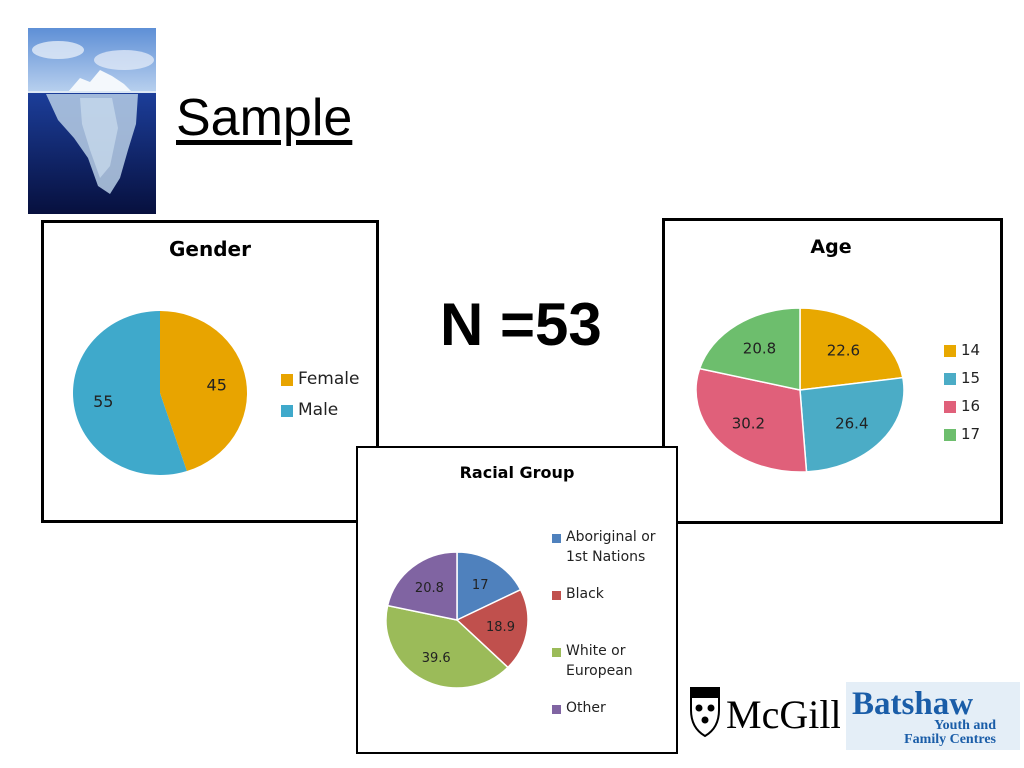 This screenshot has height=768, width=1024. What do you see at coordinates (912, 704) in the screenshot?
I see `batshaw-wordmark: Batshaw` at bounding box center [912, 704].